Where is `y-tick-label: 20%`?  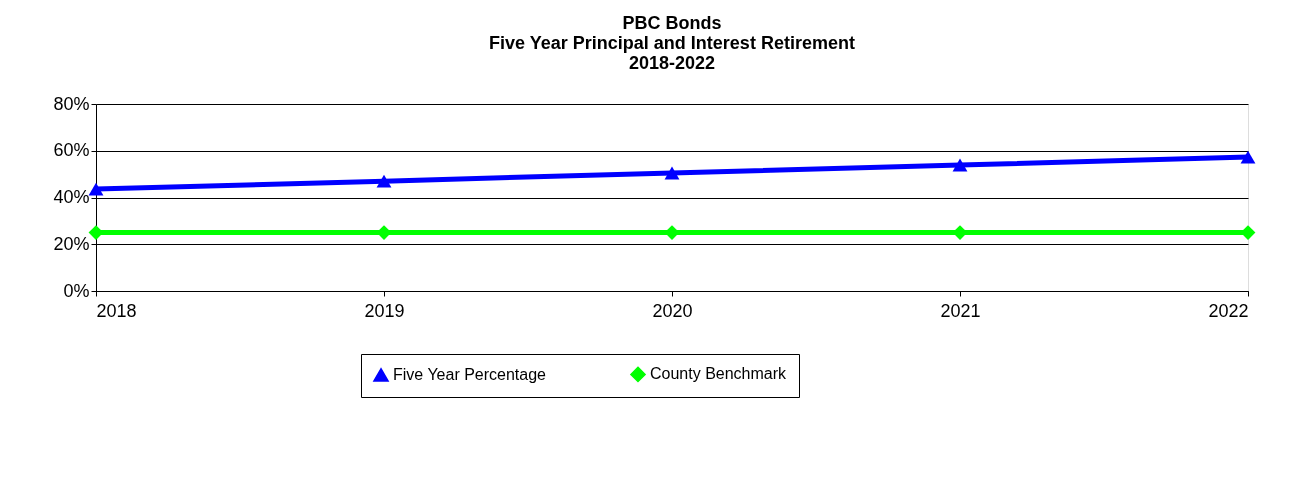
y-tick-label: 20% is located at coordinates (71, 243).